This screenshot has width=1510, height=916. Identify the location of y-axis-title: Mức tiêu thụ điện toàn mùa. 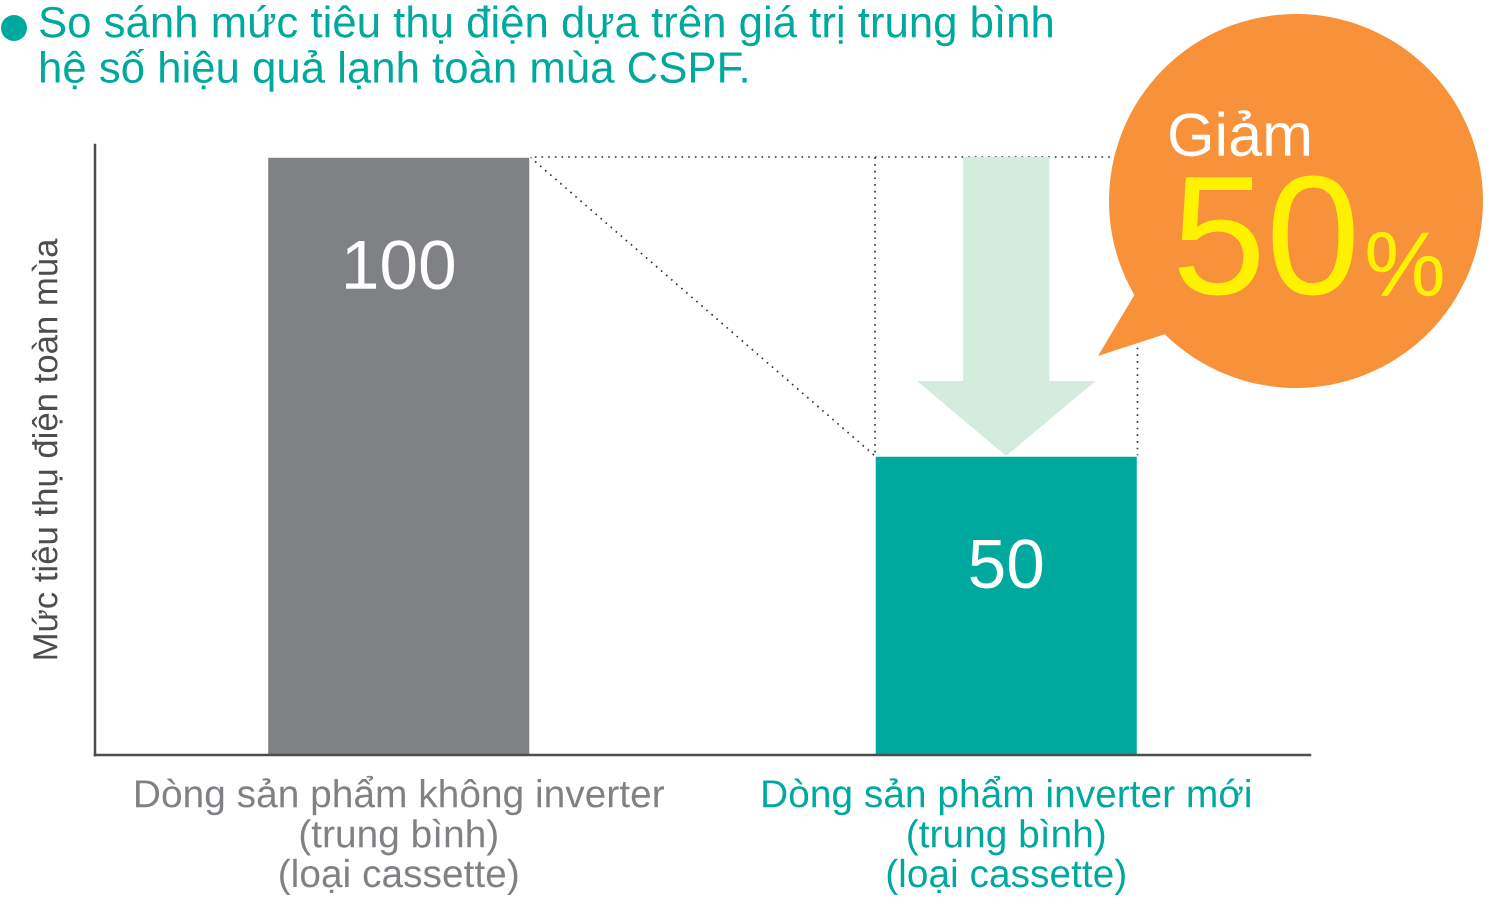
(47, 448).